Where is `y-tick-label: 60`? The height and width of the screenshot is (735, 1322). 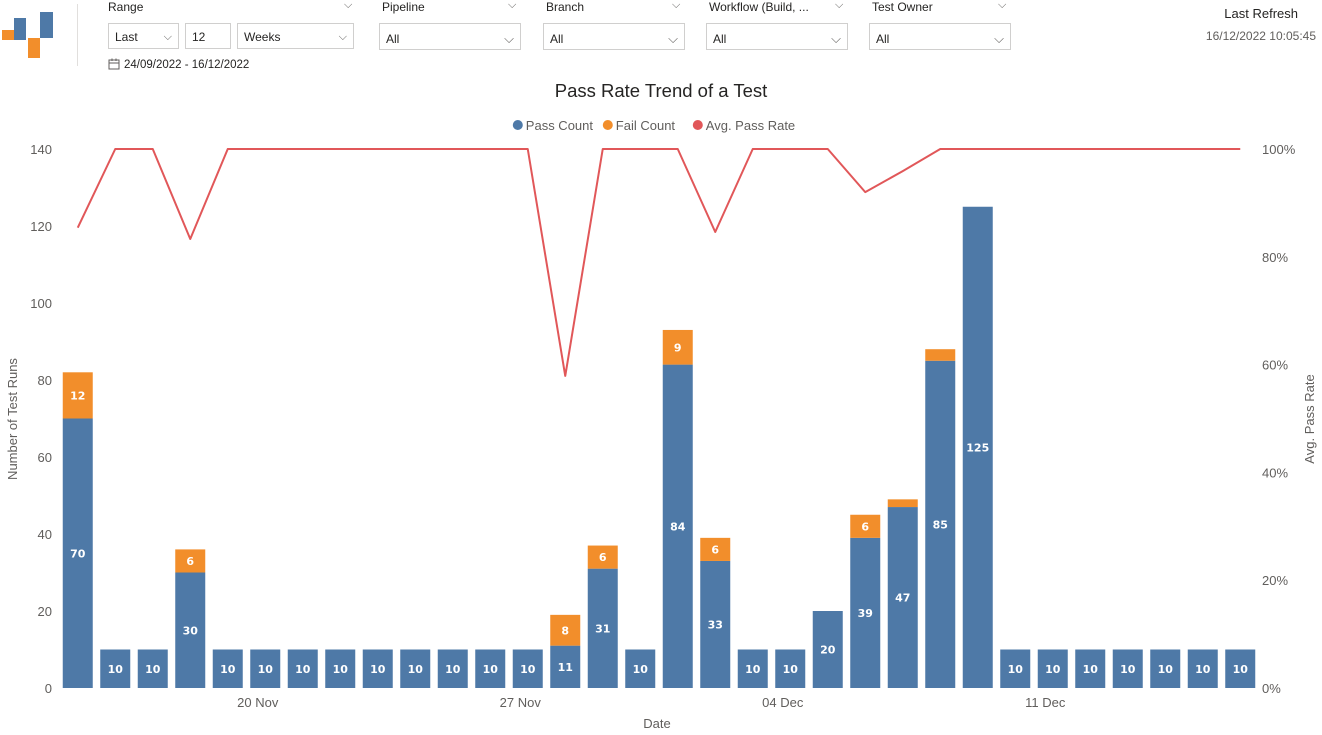
y-tick-label: 60 is located at coordinates (45, 457).